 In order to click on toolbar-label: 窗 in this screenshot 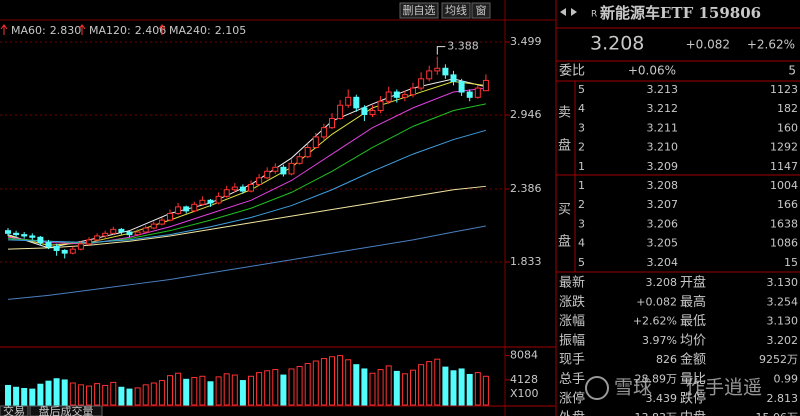, I will do `click(481, 10)`.